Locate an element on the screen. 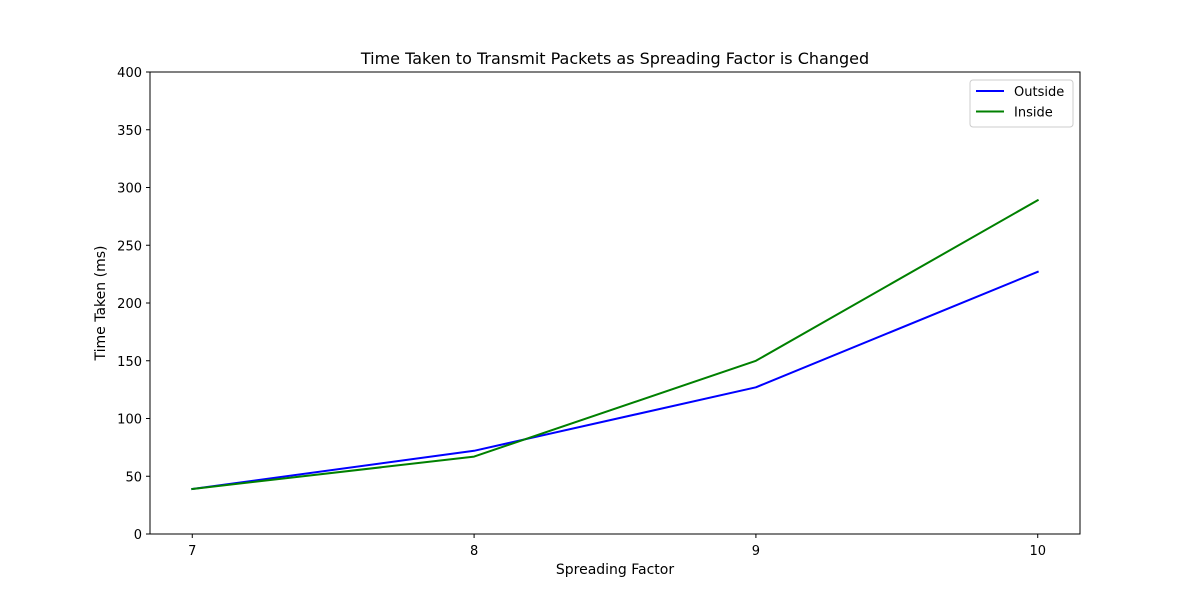 This screenshot has width=1200, height=600. legend-label-inside: Inside is located at coordinates (1033, 113).